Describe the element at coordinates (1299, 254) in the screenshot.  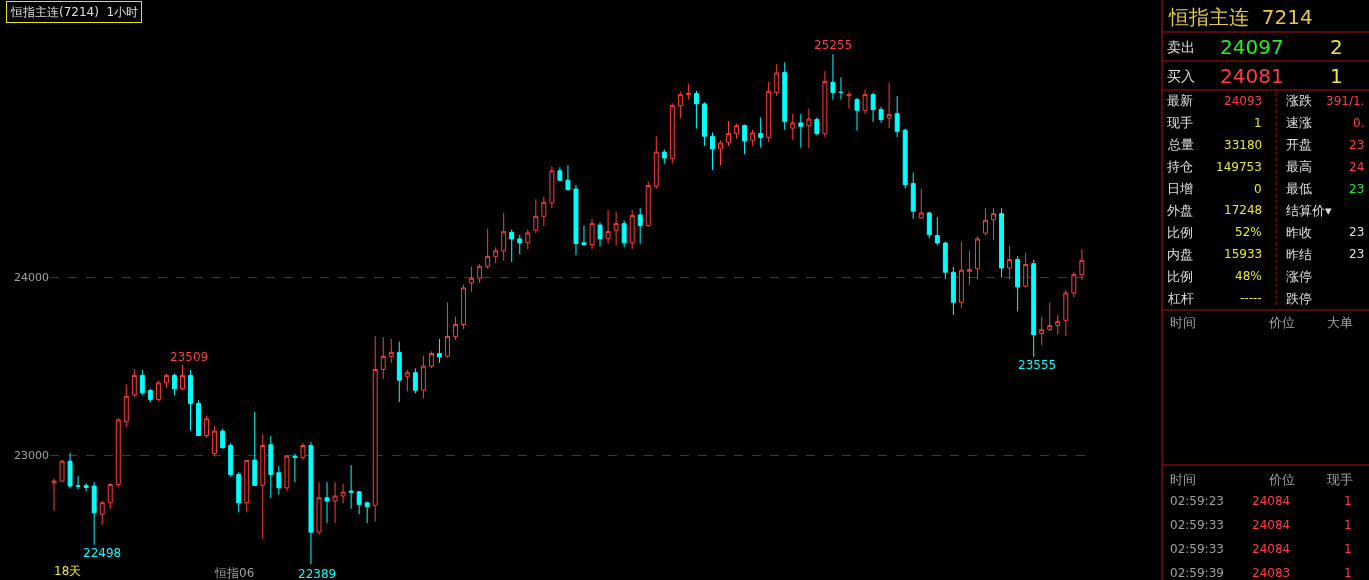
I see `text: 昨结` at that location.